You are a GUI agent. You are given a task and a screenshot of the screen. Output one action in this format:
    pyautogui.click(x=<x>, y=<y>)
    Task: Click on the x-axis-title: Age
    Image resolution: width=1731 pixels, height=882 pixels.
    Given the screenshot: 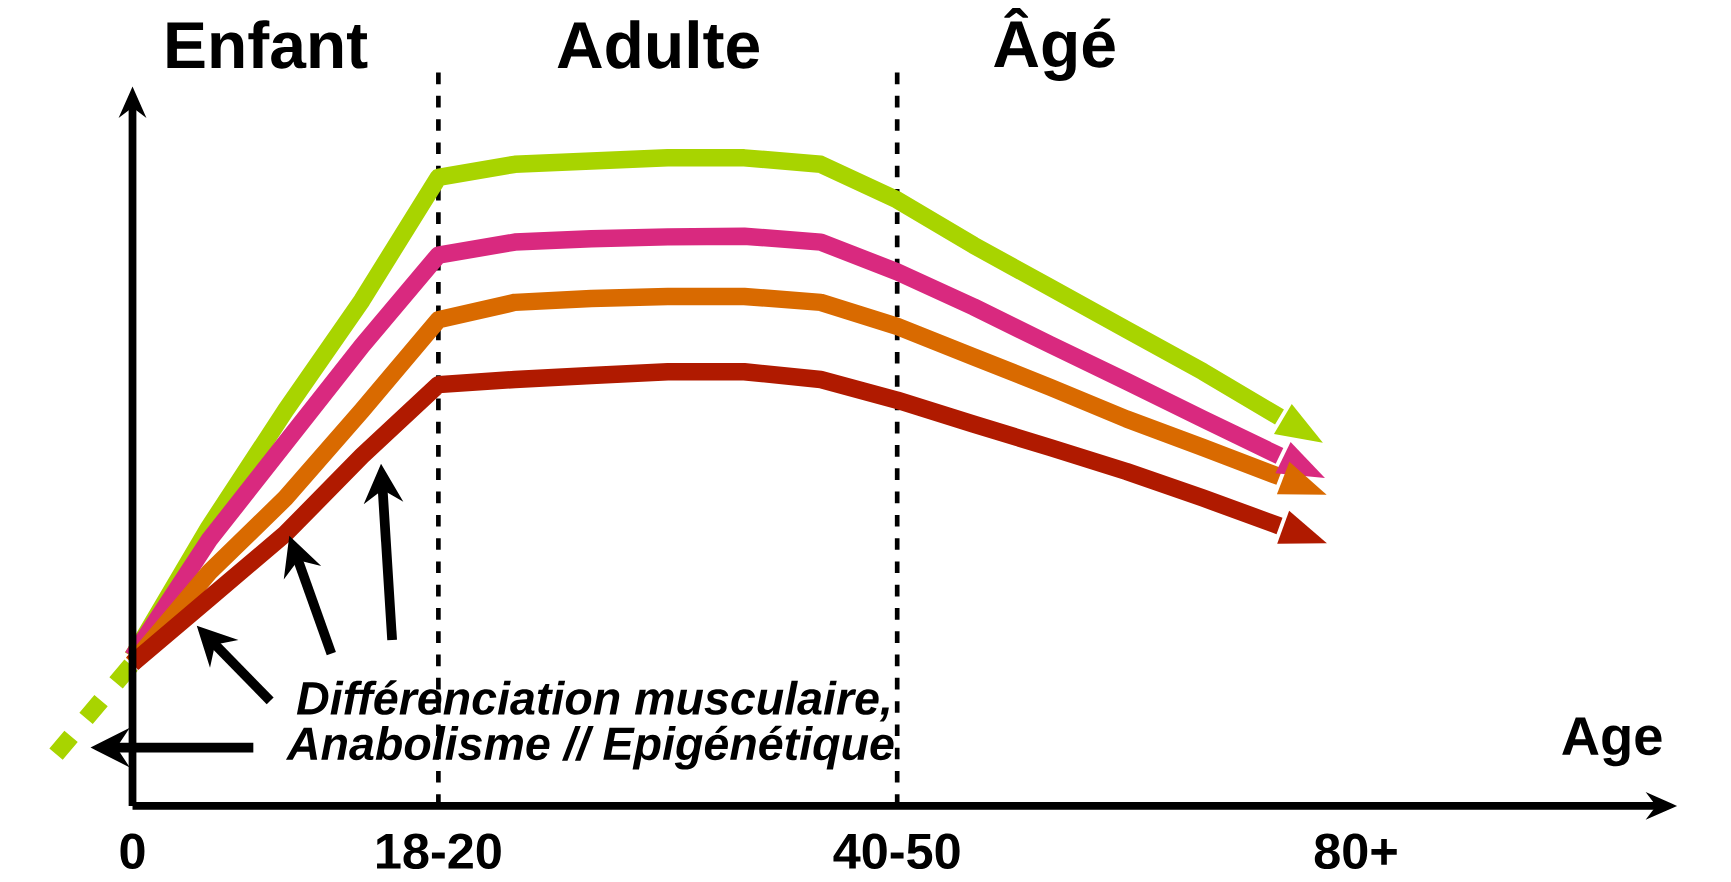 What is the action you would take?
    pyautogui.click(x=1612, y=742)
    